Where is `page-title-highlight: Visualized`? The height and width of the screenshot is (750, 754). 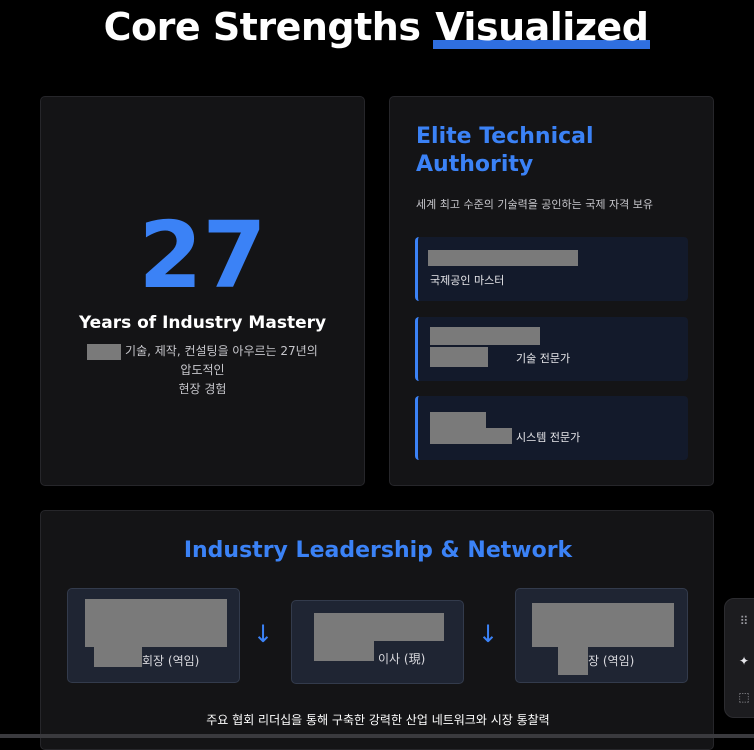 page-title-highlight: Visualized is located at coordinates (542, 27).